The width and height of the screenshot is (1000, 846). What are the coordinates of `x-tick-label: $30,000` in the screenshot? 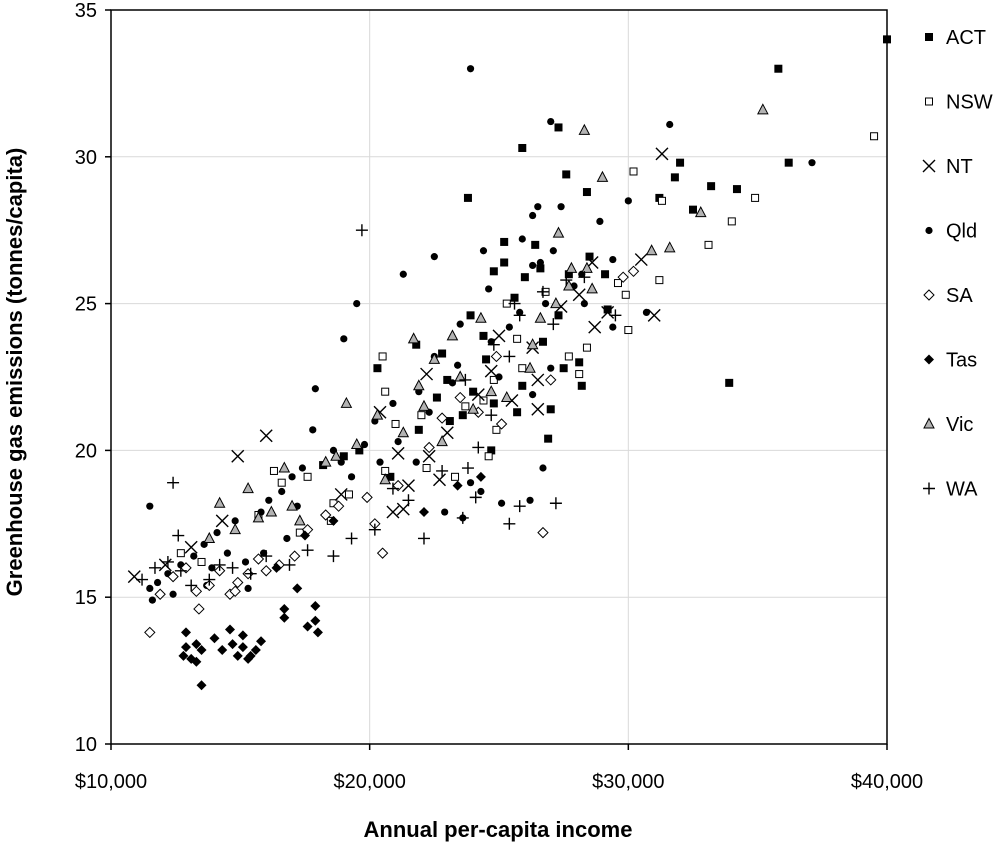 It's located at (628, 782).